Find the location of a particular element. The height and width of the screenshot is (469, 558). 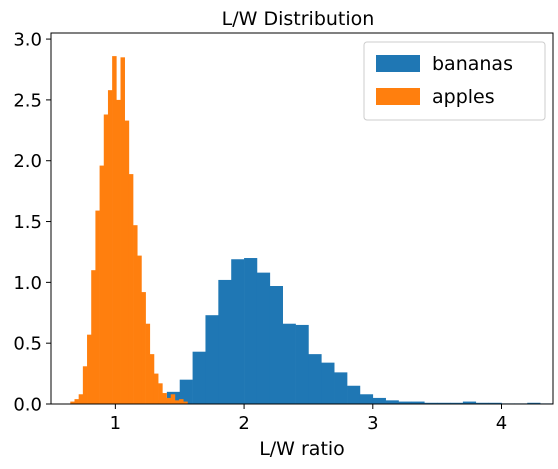

y-axis-ticks: 0.0 0.5 1.0 1.5 2.0 2.5 3.0 is located at coordinates (32, 223).